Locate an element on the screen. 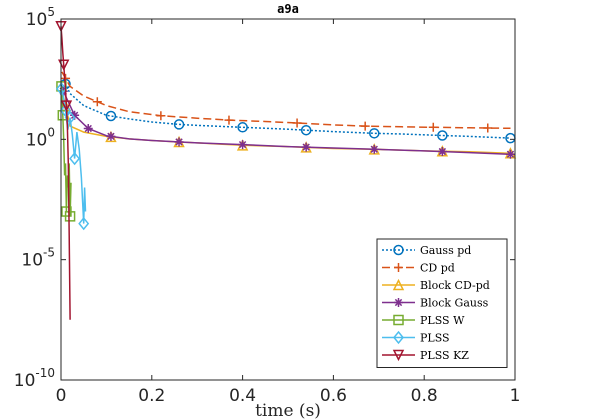 The image size is (598, 419). legend-item: PLSS W is located at coordinates (423, 320).